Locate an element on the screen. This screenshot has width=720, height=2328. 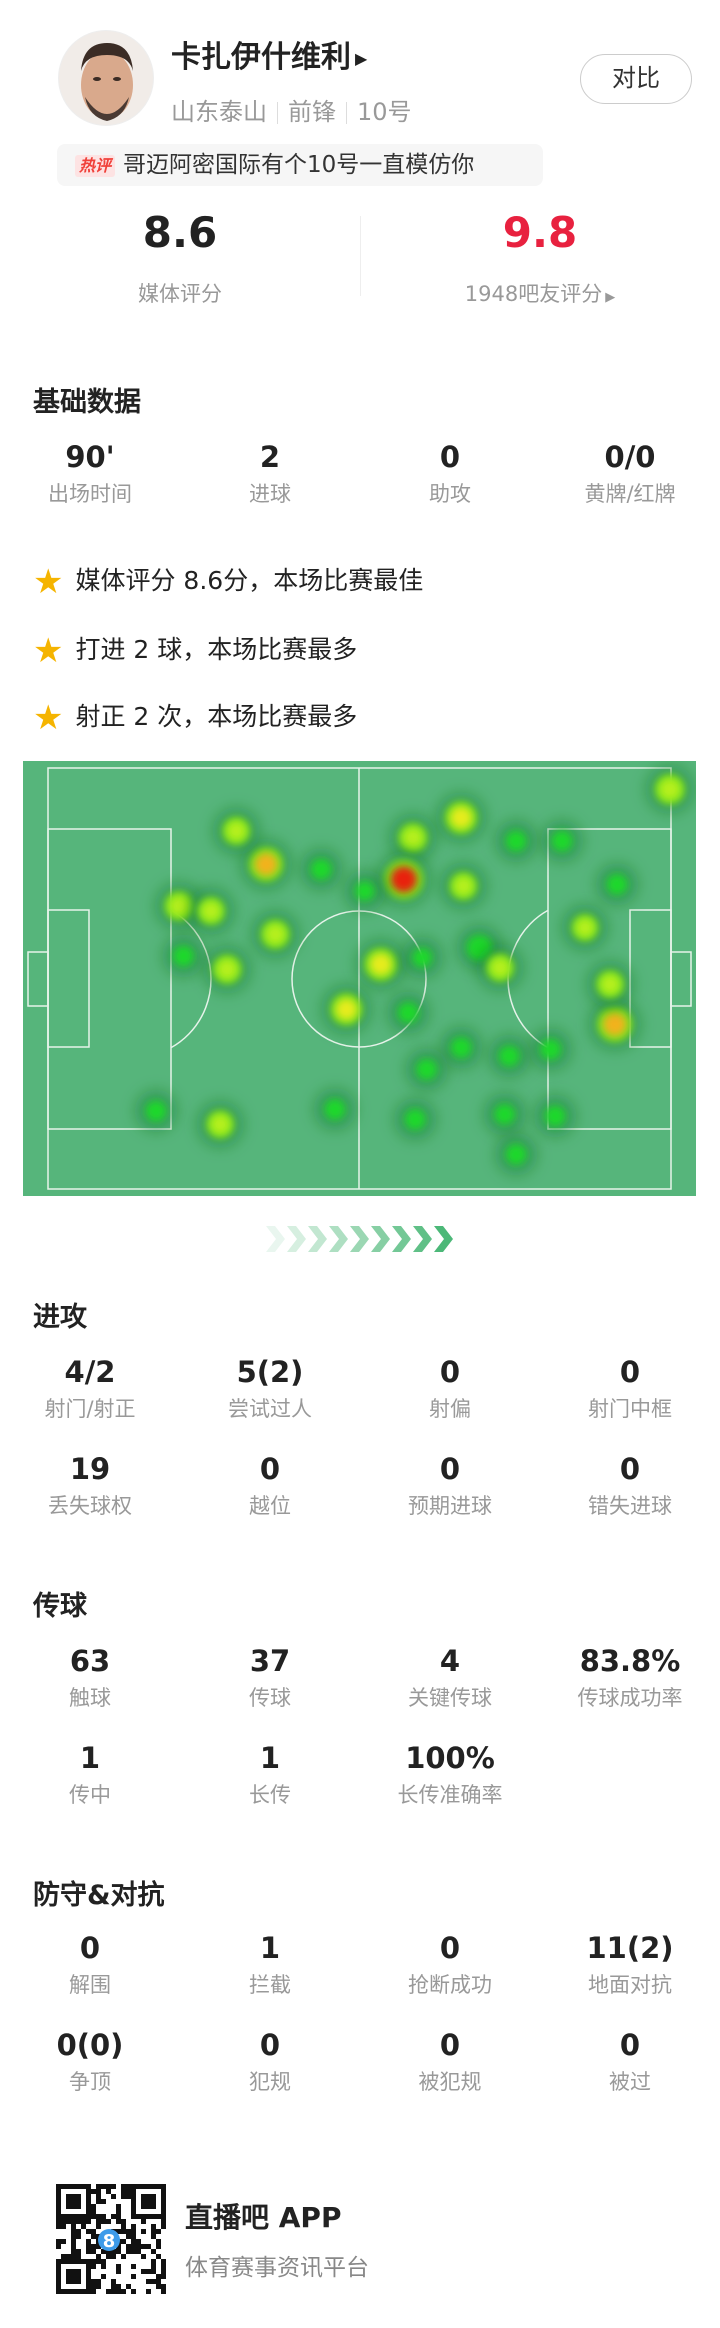
section-title-passing: 传球 is located at coordinates (60, 1606).